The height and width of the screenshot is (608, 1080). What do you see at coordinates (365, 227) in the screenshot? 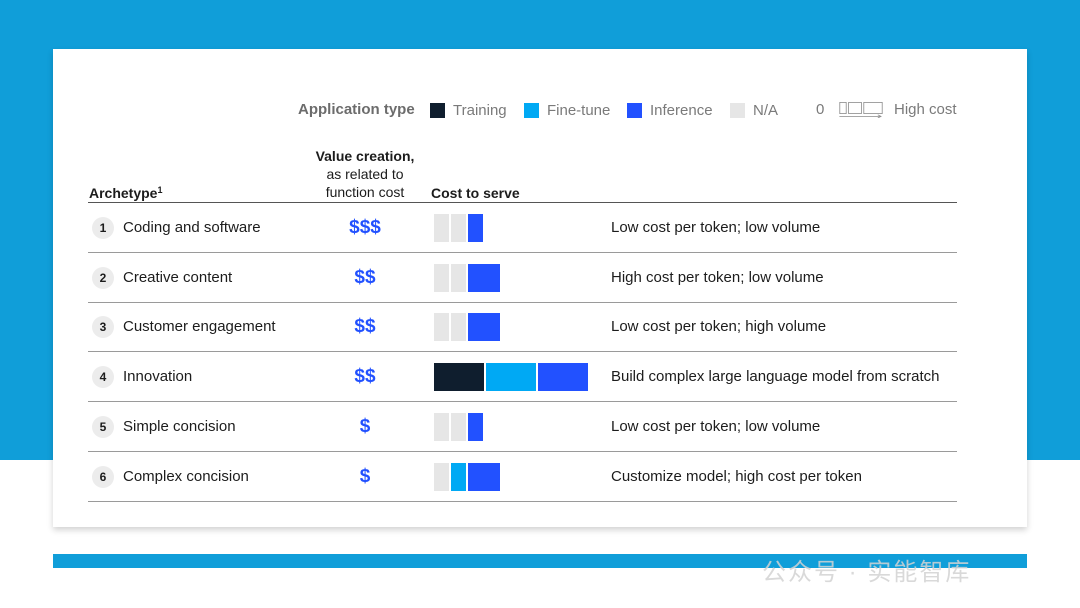
I see `value-creation-rating: $$$` at bounding box center [365, 227].